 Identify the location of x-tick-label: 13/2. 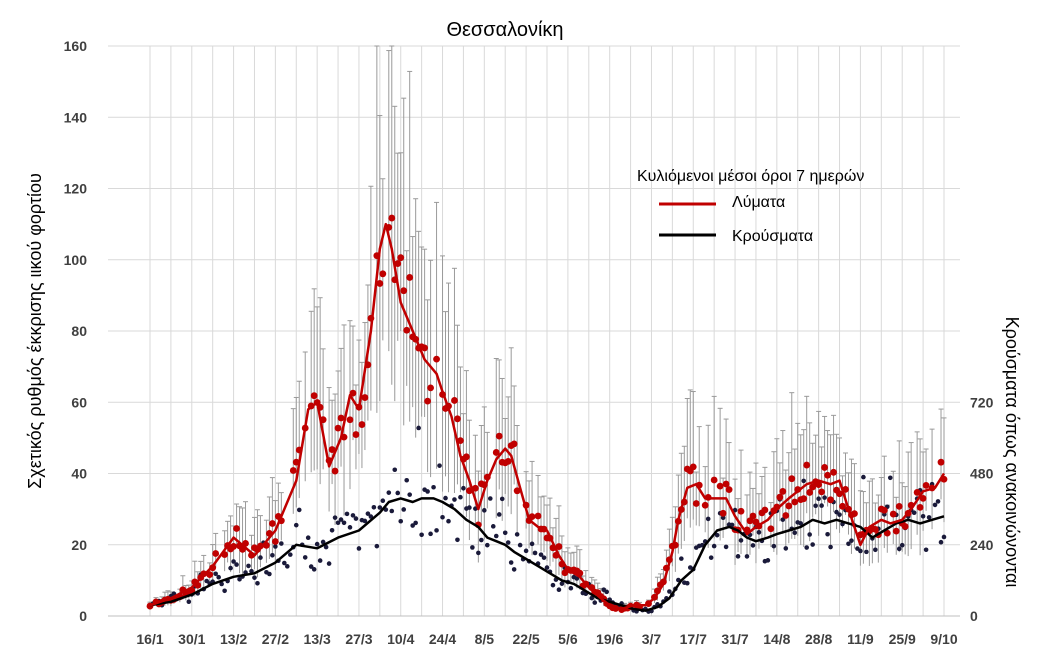
(233, 639).